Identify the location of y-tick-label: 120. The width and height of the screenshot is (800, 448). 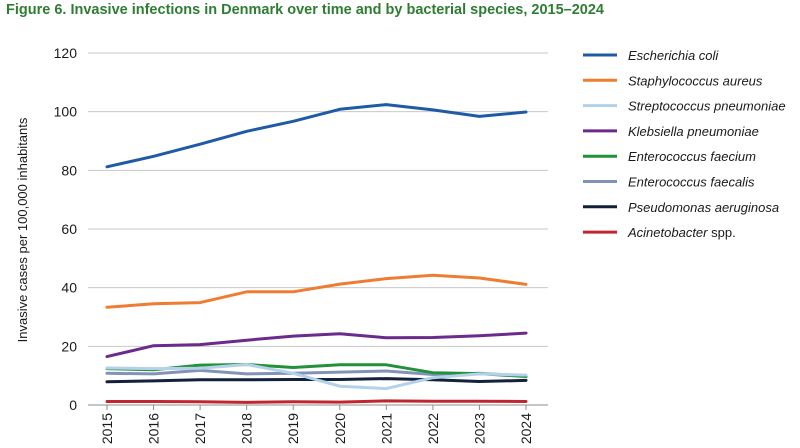
(66, 53).